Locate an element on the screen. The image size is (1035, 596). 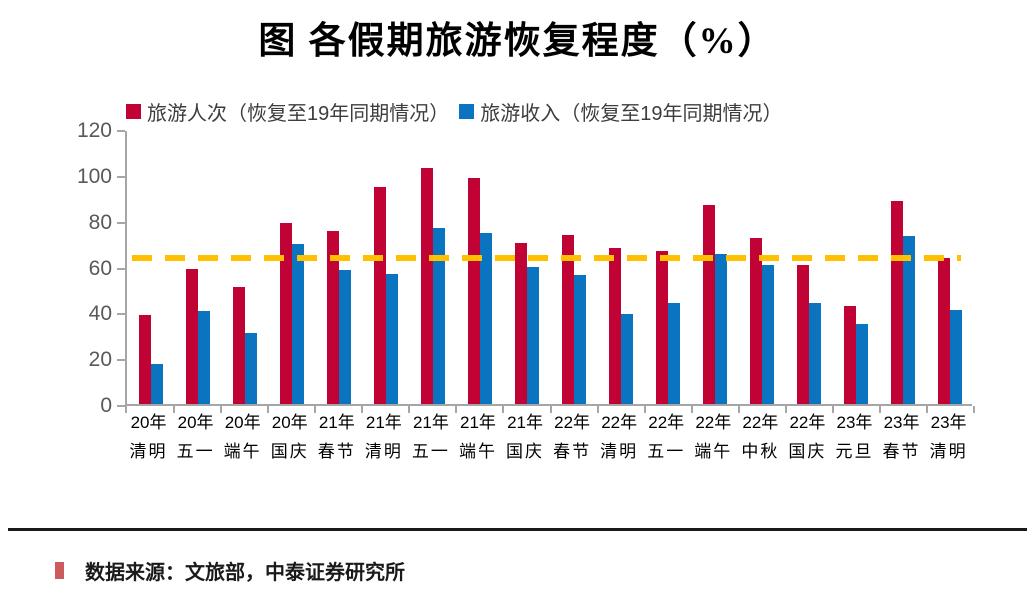
bar-revenue-20年端午 is located at coordinates (250, 368).